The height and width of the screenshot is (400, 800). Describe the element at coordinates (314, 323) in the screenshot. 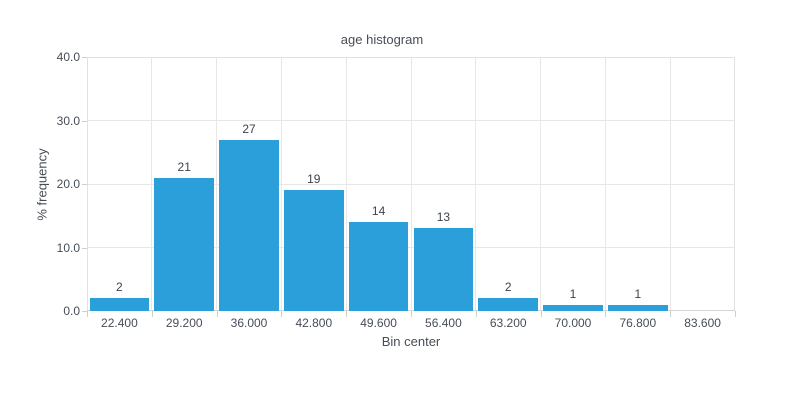

I see `x-tick-label: 42.800` at that location.